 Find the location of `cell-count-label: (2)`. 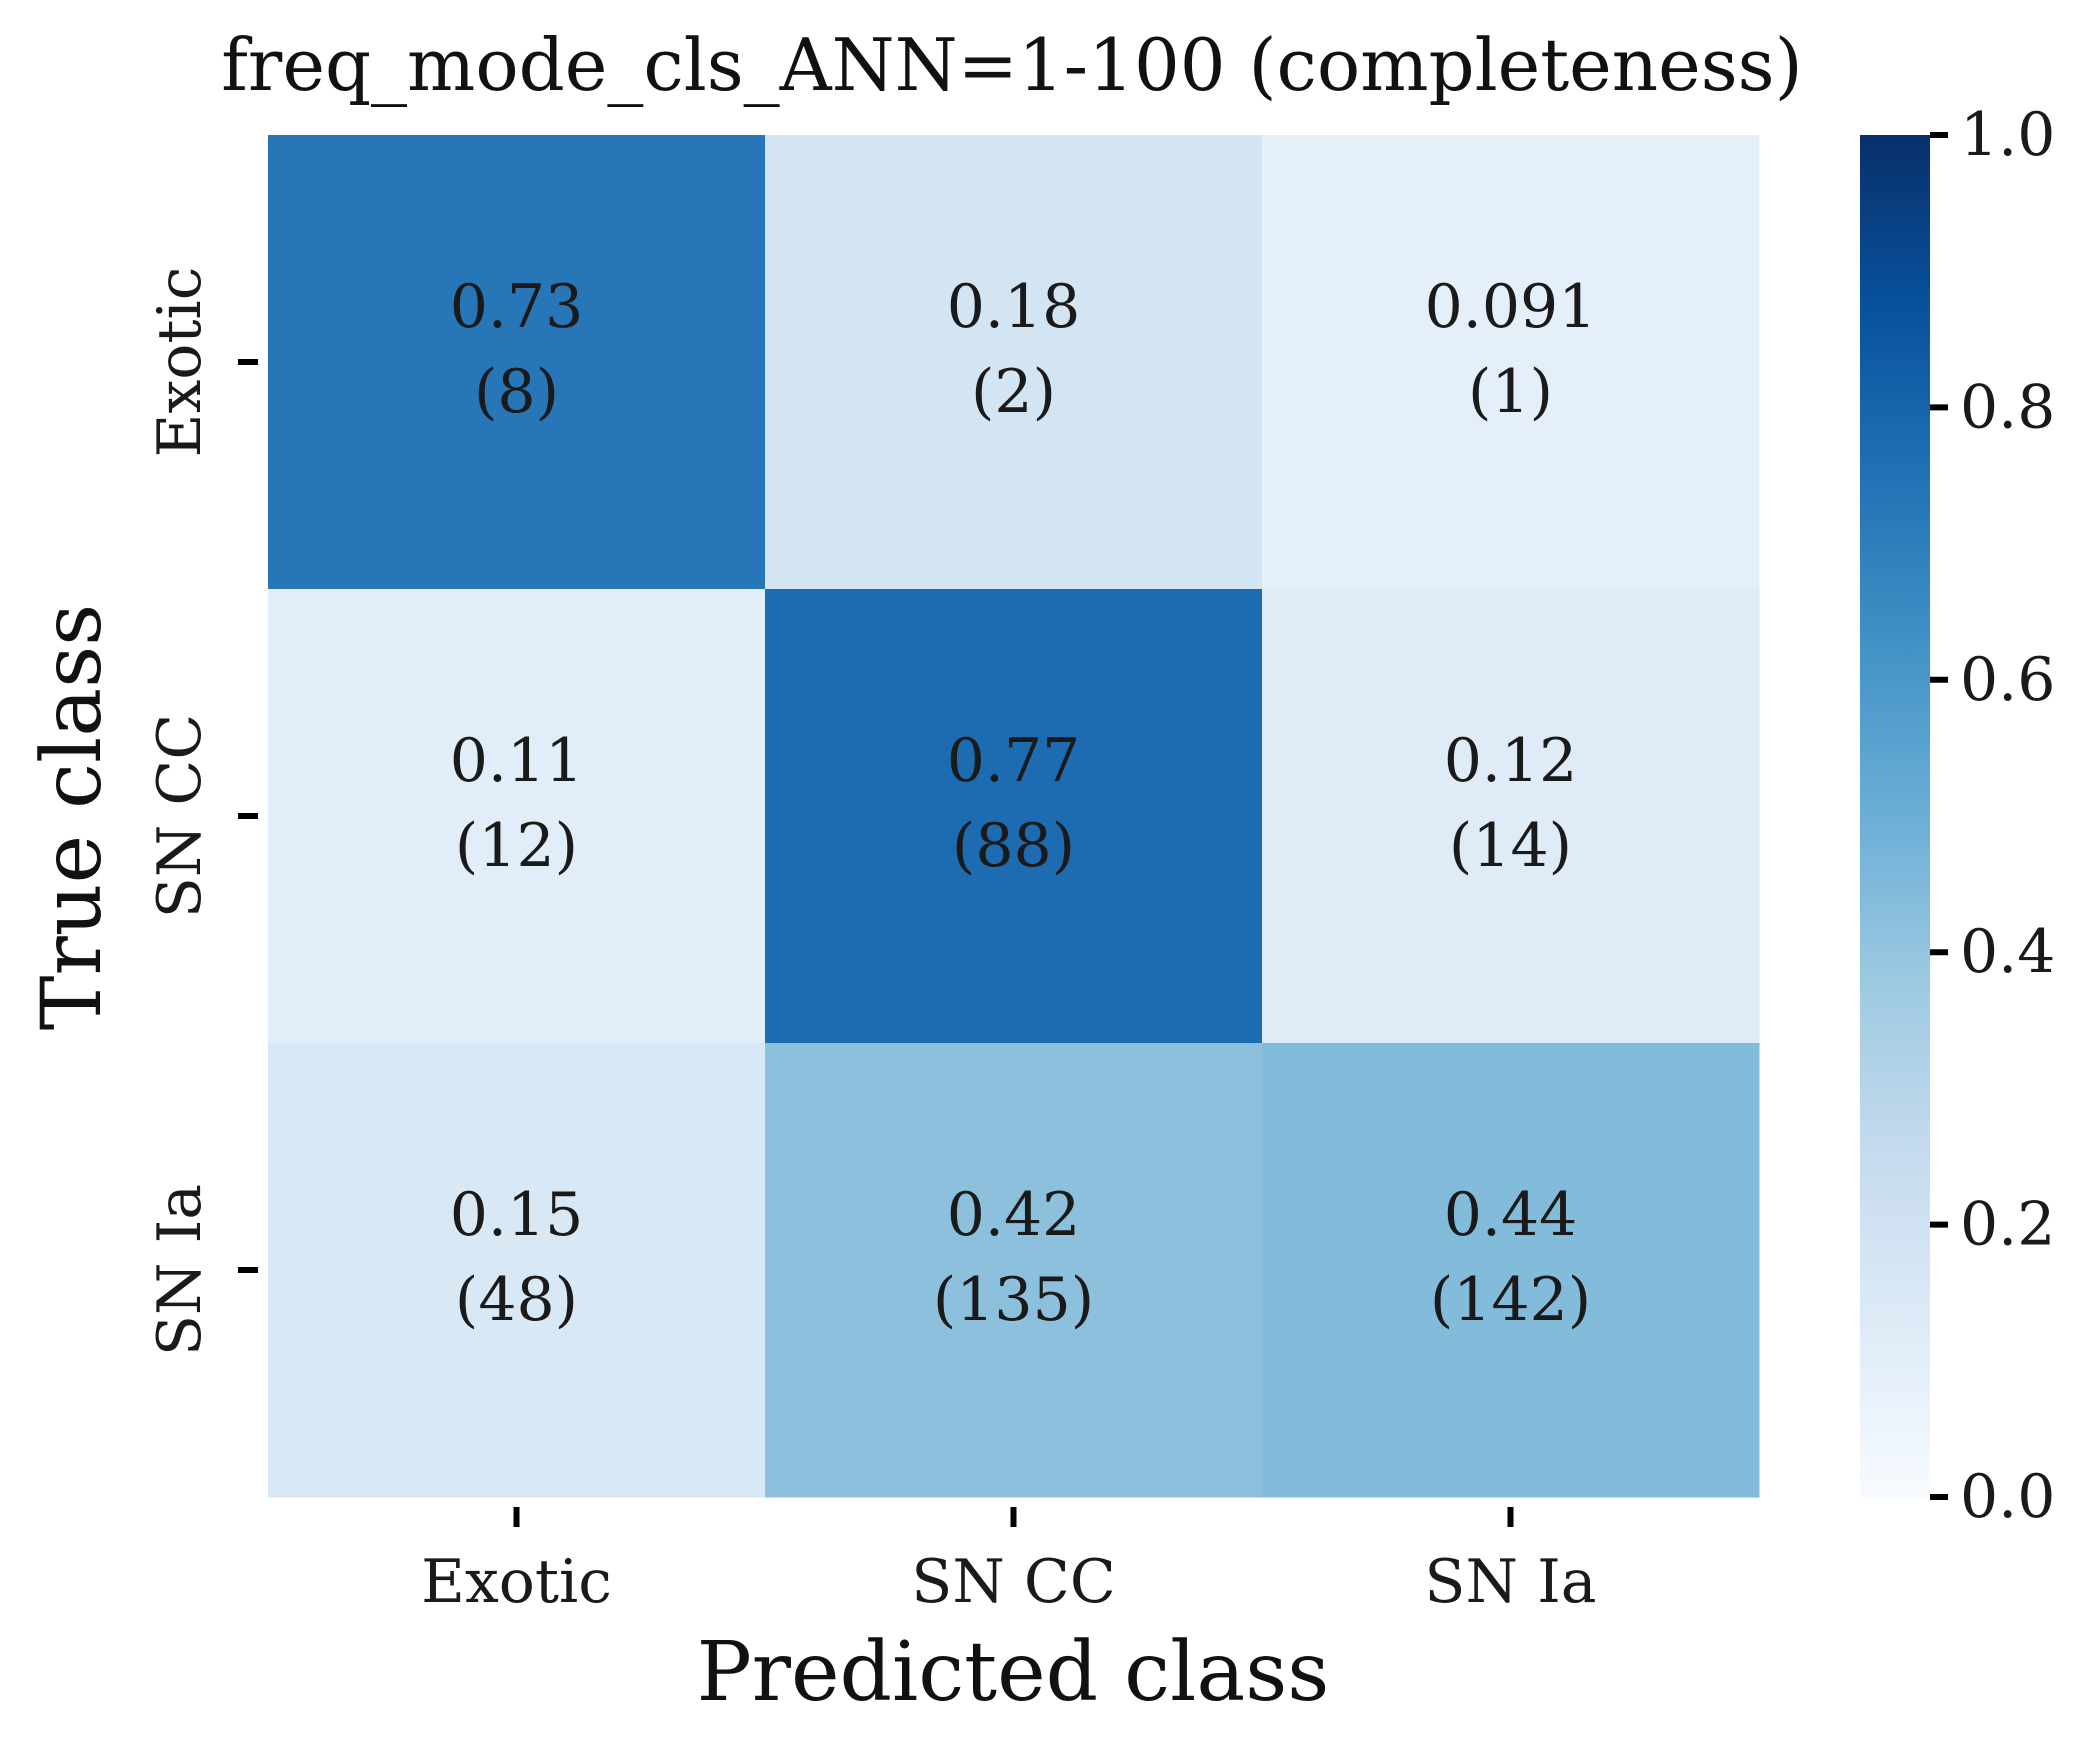

cell-count-label: (2) is located at coordinates (1013, 392).